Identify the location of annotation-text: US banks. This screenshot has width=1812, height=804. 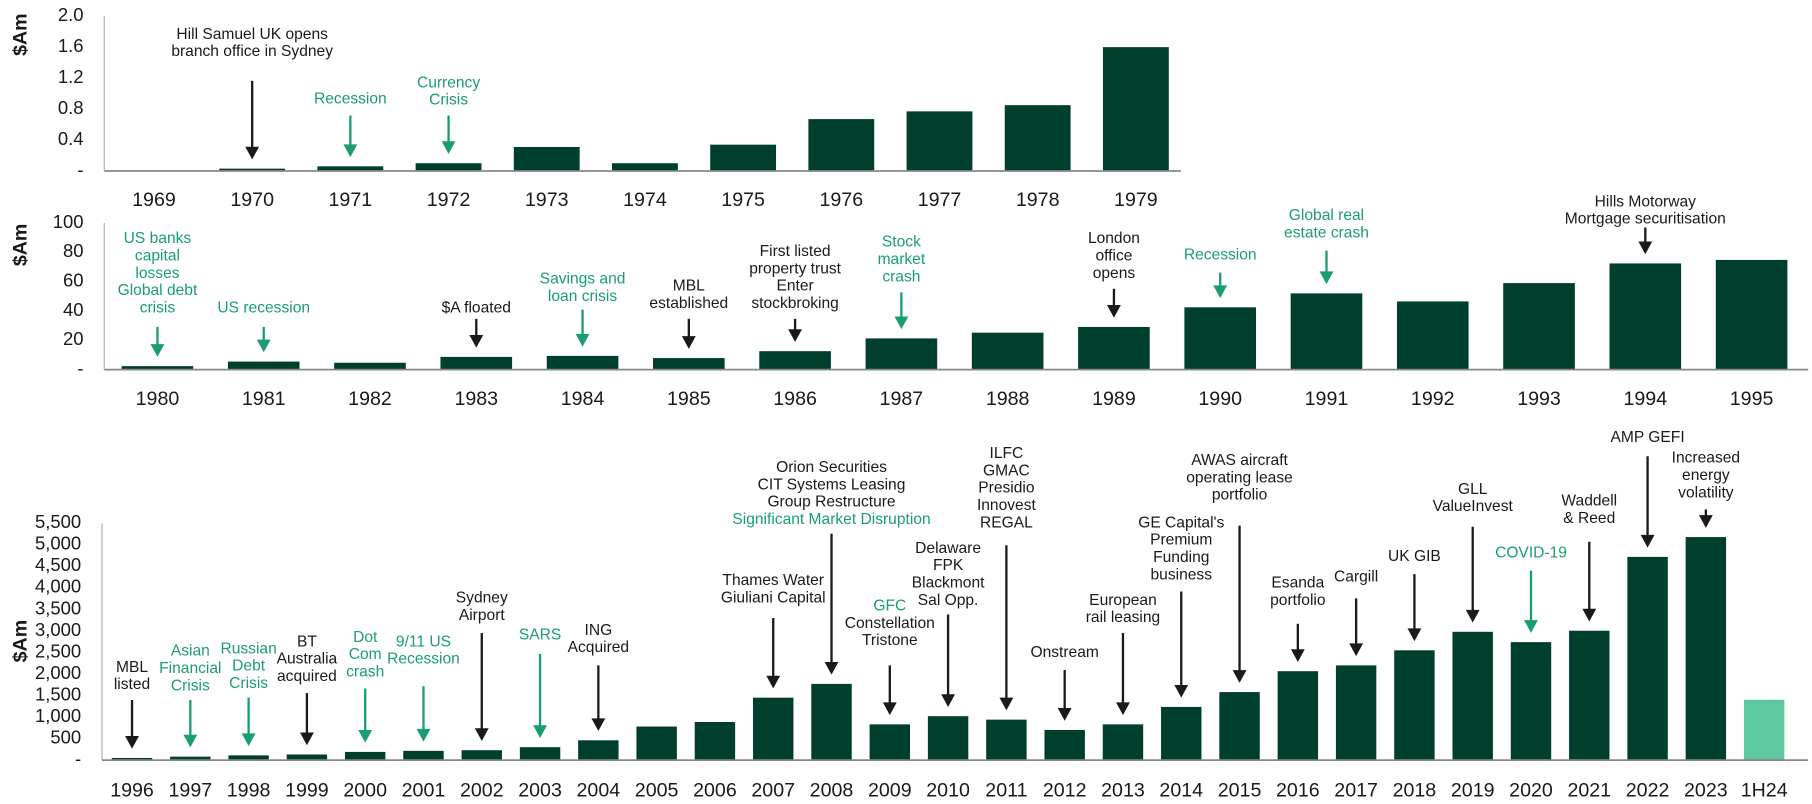
(158, 238).